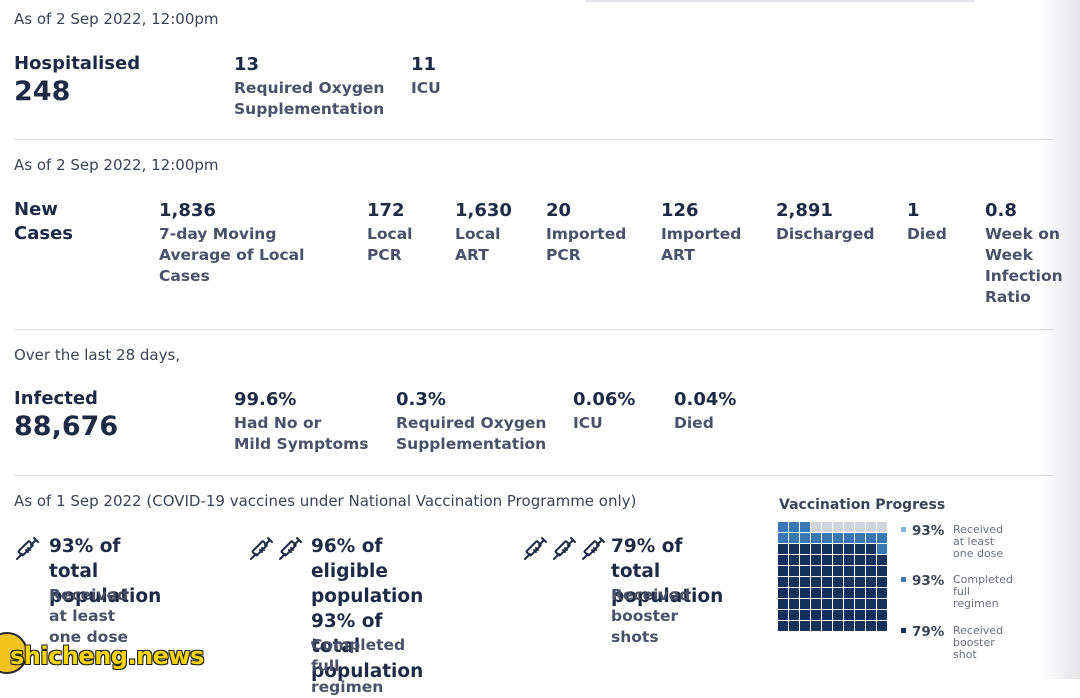  I want to click on vaccination-progress-waffle, so click(832, 576).